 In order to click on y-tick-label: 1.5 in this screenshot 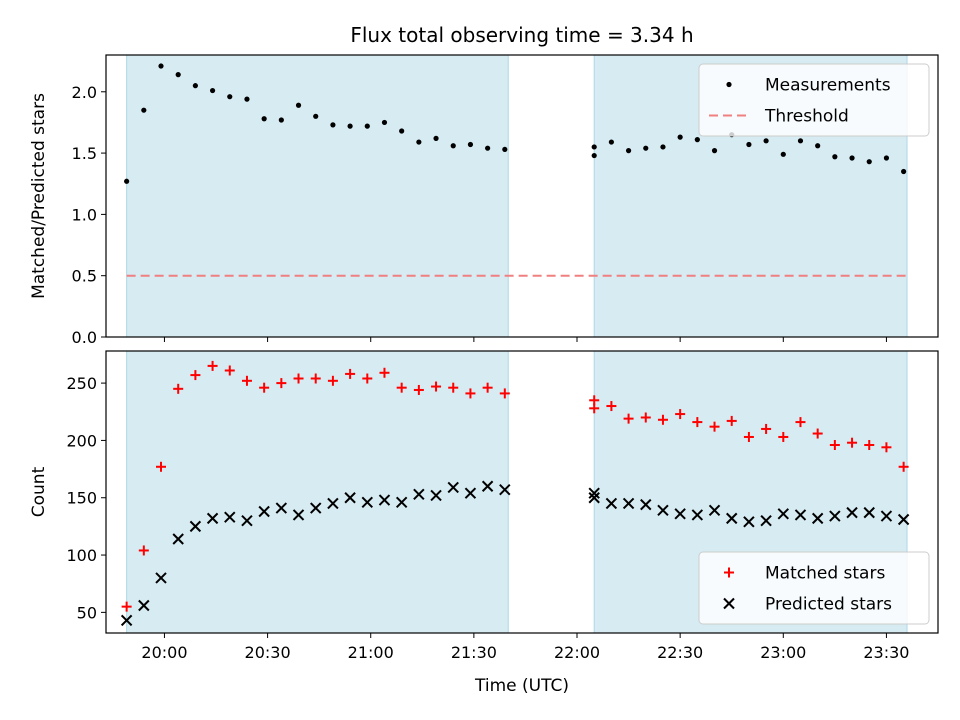, I will do `click(84, 153)`.